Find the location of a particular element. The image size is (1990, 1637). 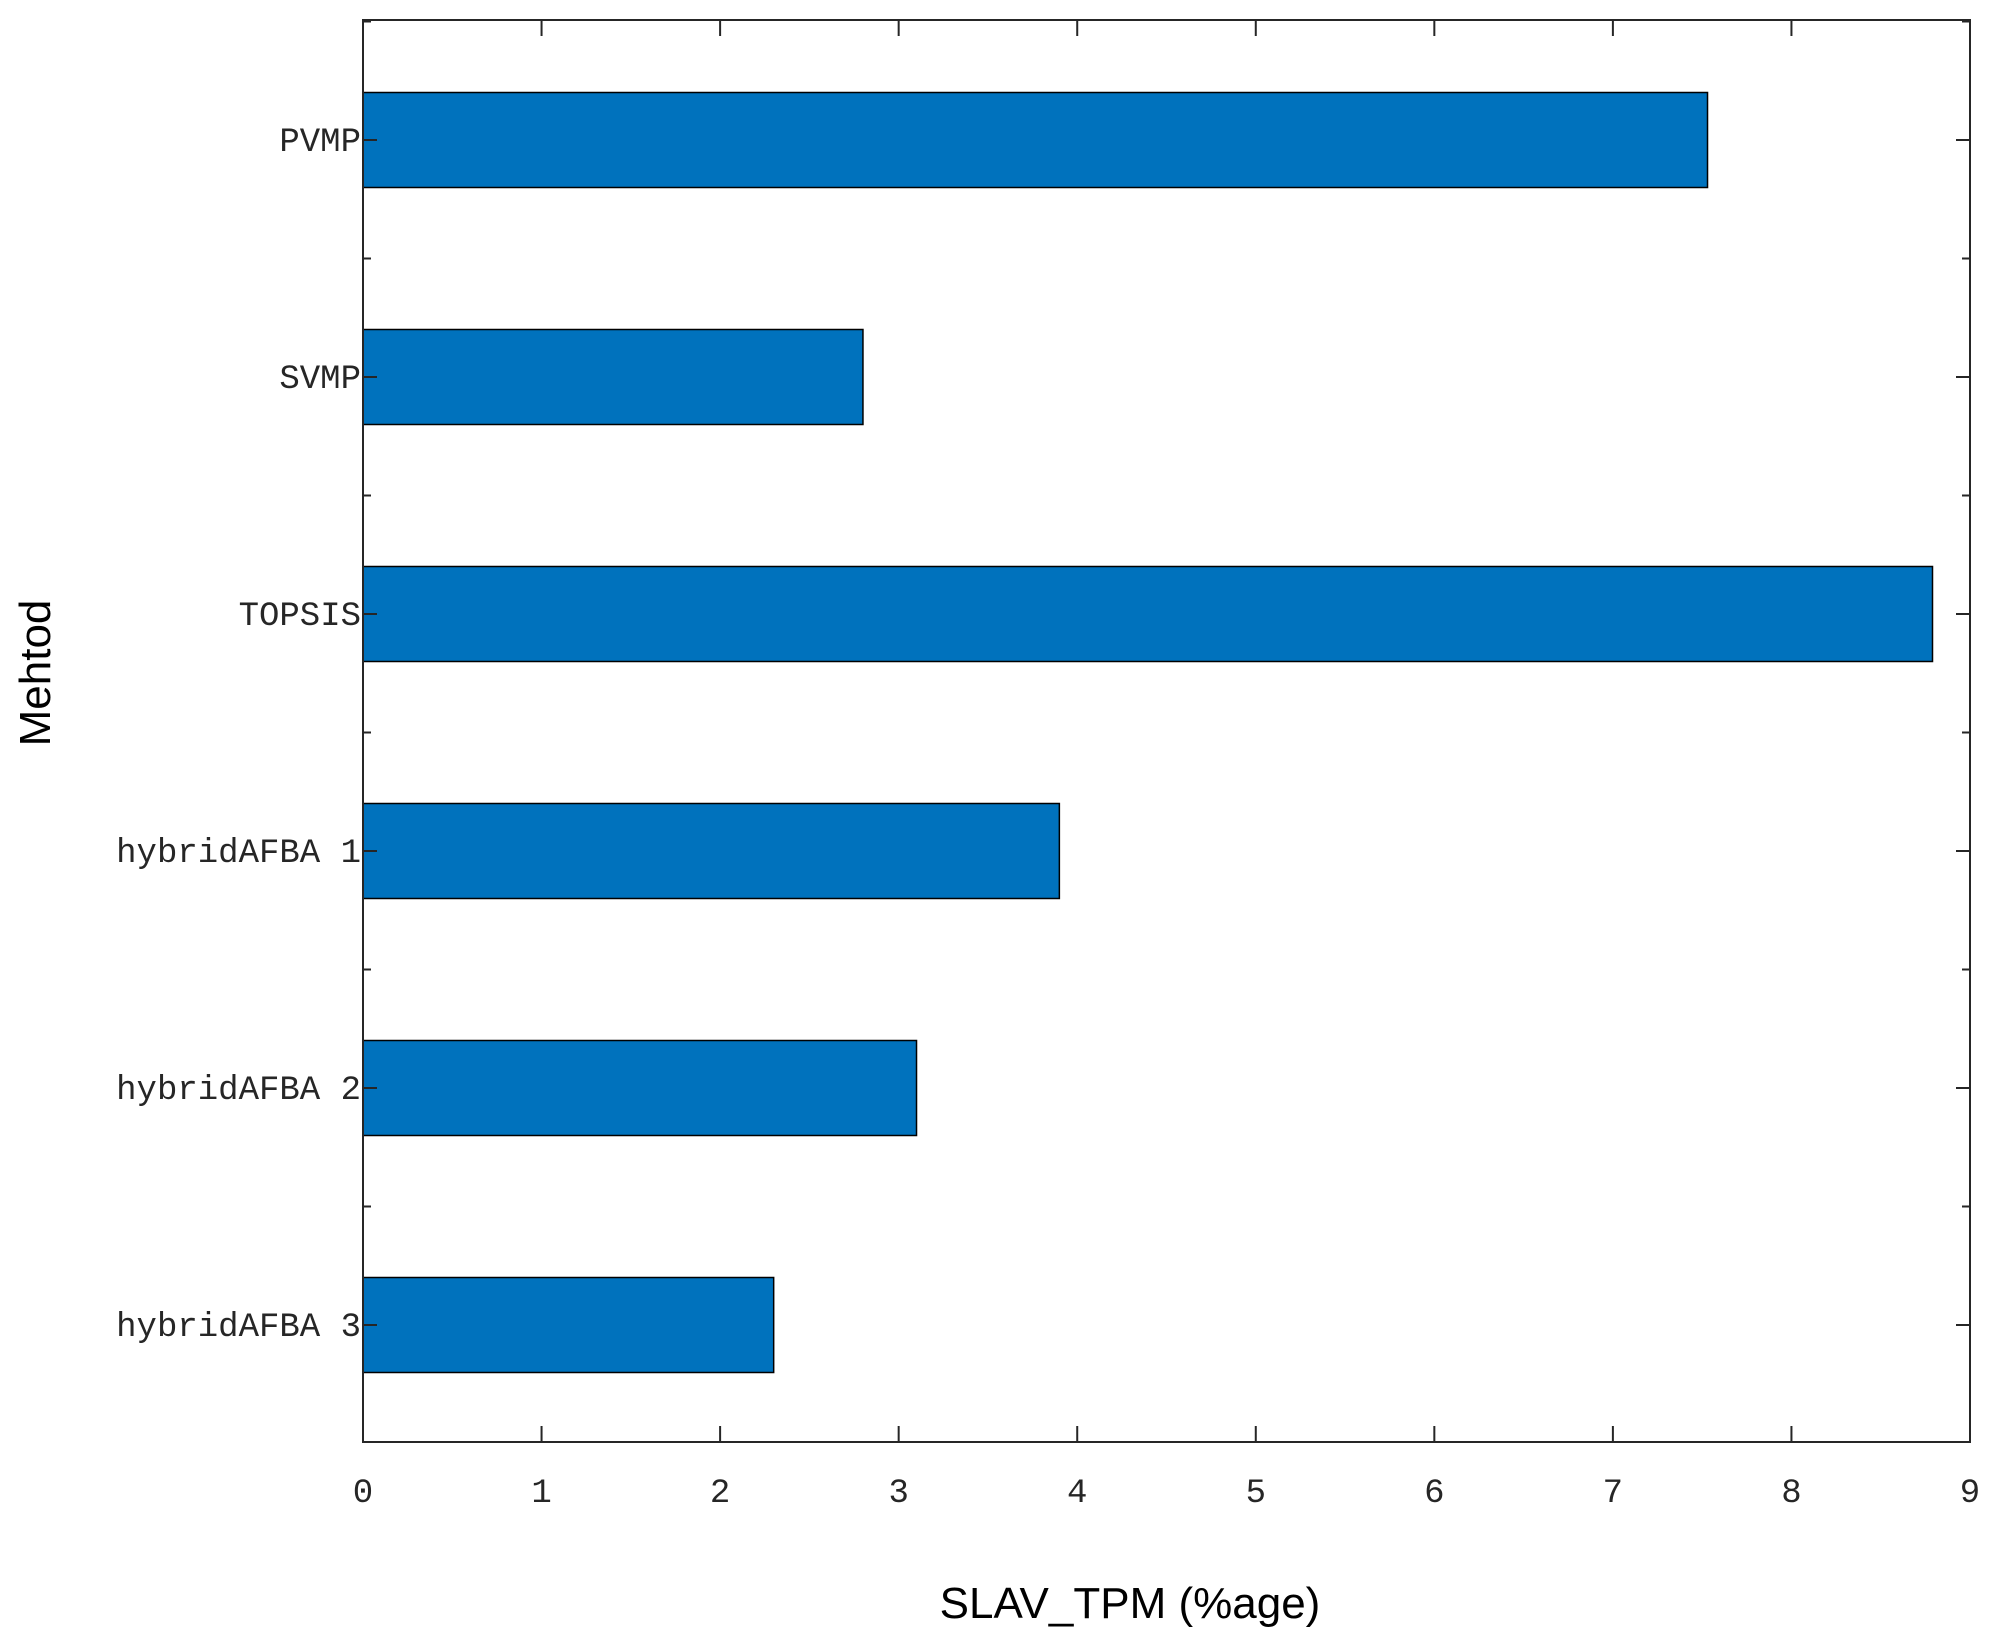

y-tick-label: TOPSIS is located at coordinates (300, 617).